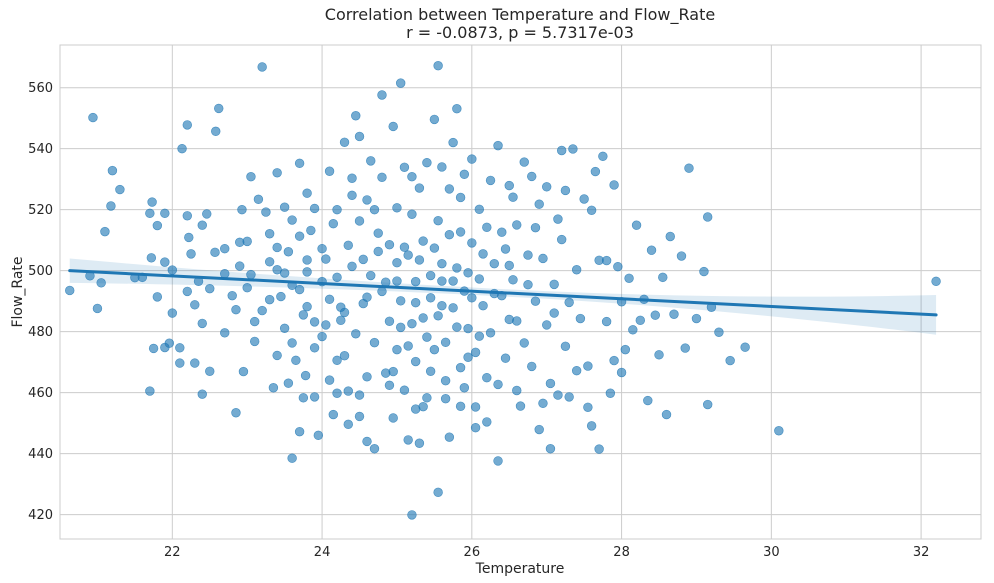 The image size is (994, 583). Describe the element at coordinates (40, 454) in the screenshot. I see `y-tick-label: 440` at that location.